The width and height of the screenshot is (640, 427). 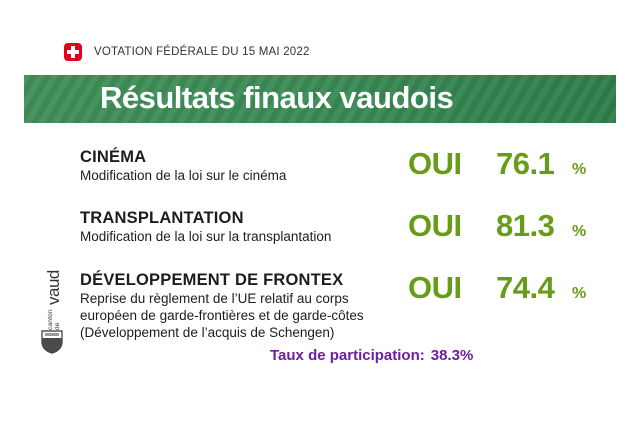 What do you see at coordinates (202, 52) in the screenshot?
I see `vote-date: VOTATION FÉDÉRALE DU 15 MAI 2022` at bounding box center [202, 52].